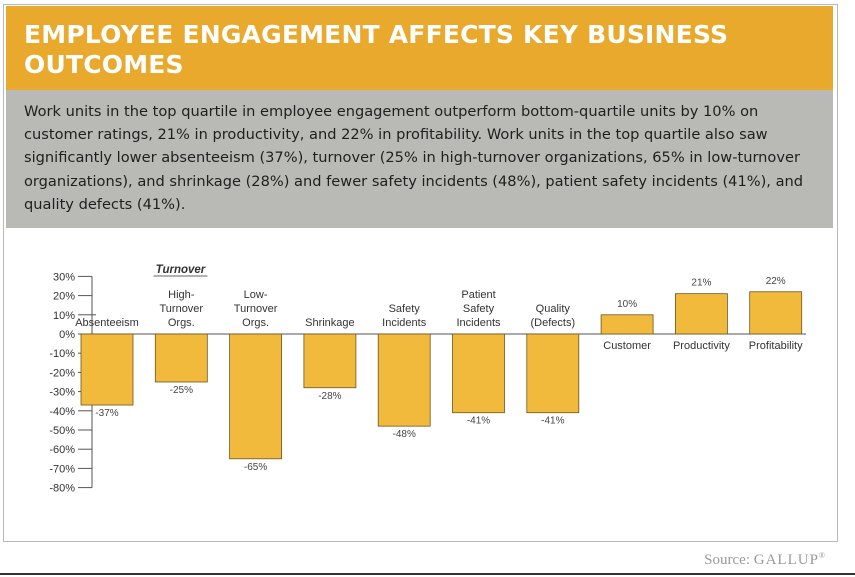 Image resolution: width=855 pixels, height=577 pixels. I want to click on y-tick-label: -40%, so click(62, 412).